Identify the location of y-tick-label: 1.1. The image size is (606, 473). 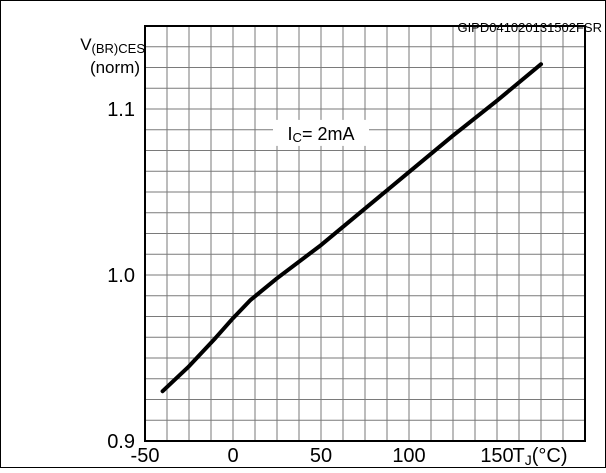
(121, 110).